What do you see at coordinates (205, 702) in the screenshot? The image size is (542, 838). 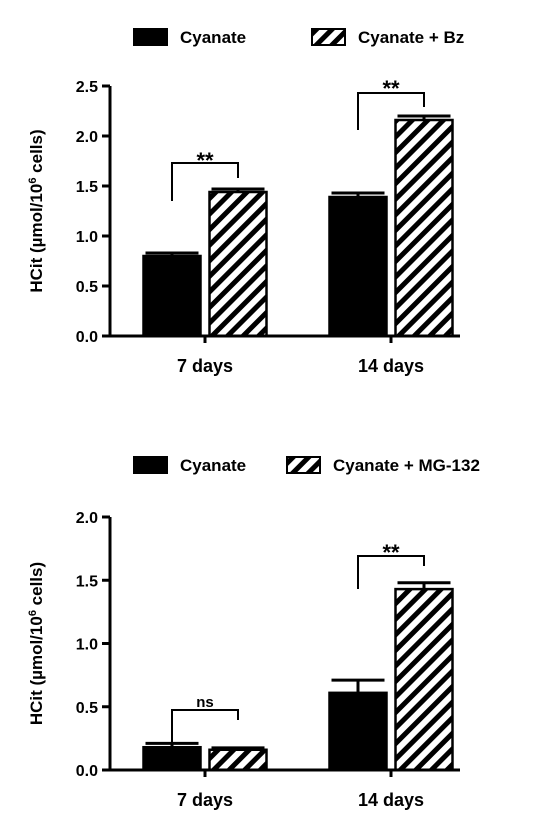 I see `significance-label: ns` at bounding box center [205, 702].